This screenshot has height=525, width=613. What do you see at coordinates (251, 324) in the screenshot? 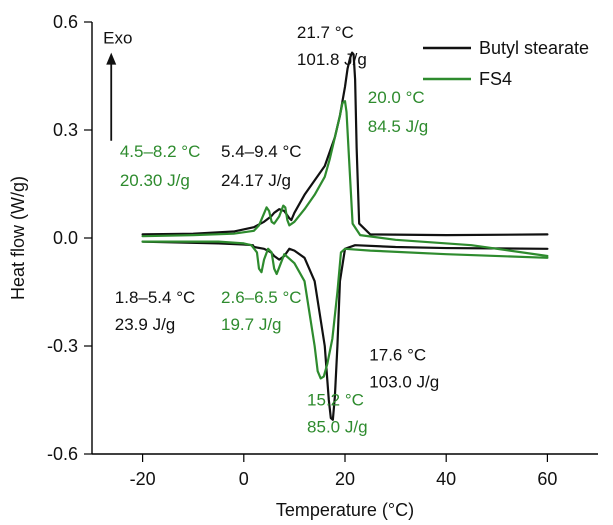
I see `chart-annotation: 19.7 J/g` at bounding box center [251, 324].